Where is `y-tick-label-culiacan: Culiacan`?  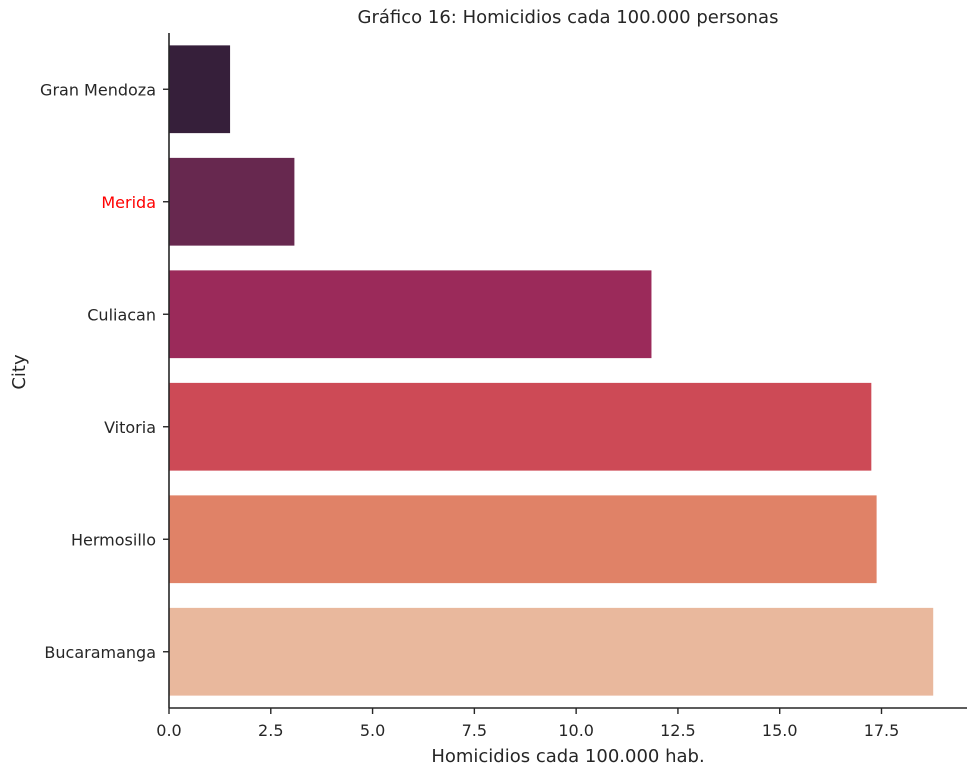
y-tick-label-culiacan: Culiacan is located at coordinates (121, 314).